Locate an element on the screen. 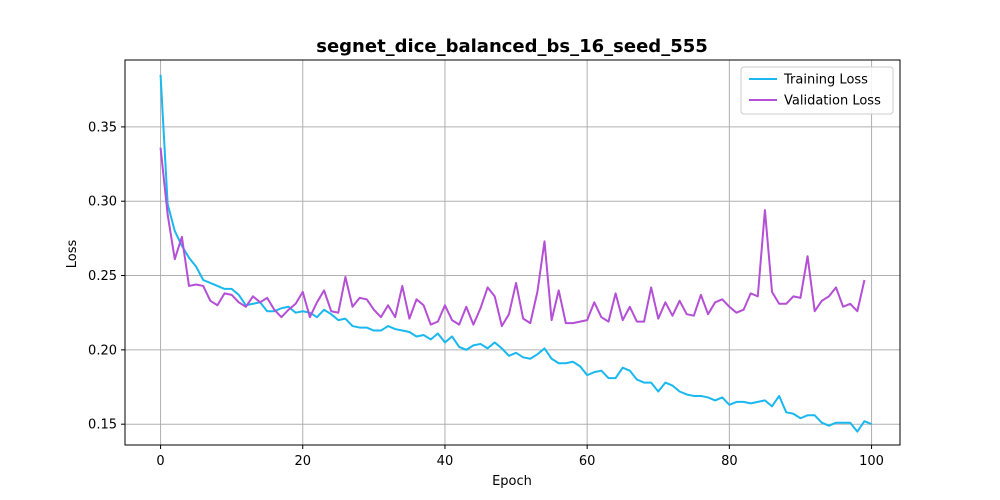  legend-box is located at coordinates (817, 90).